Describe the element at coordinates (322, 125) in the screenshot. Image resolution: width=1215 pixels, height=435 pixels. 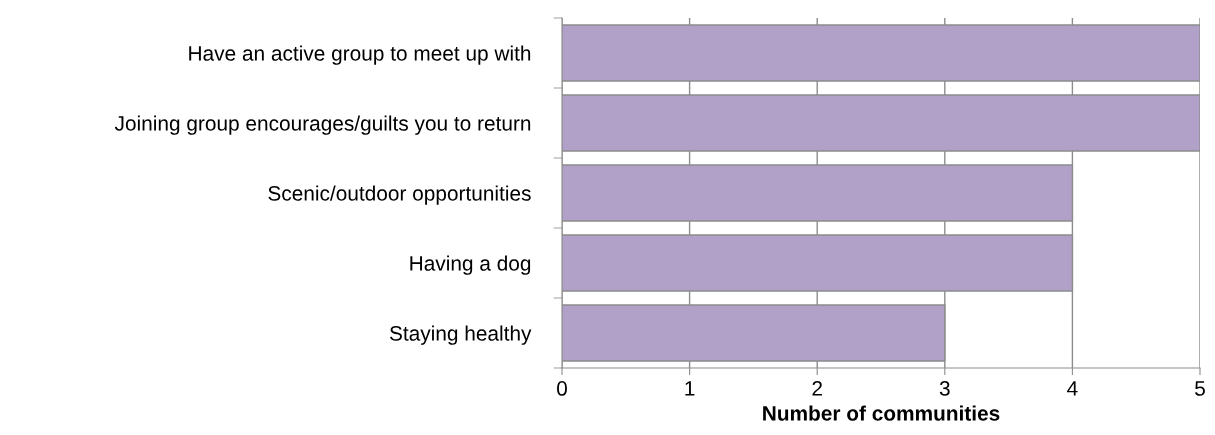
I see `y-tick-label: Joining group encourages/guilts you to return` at that location.